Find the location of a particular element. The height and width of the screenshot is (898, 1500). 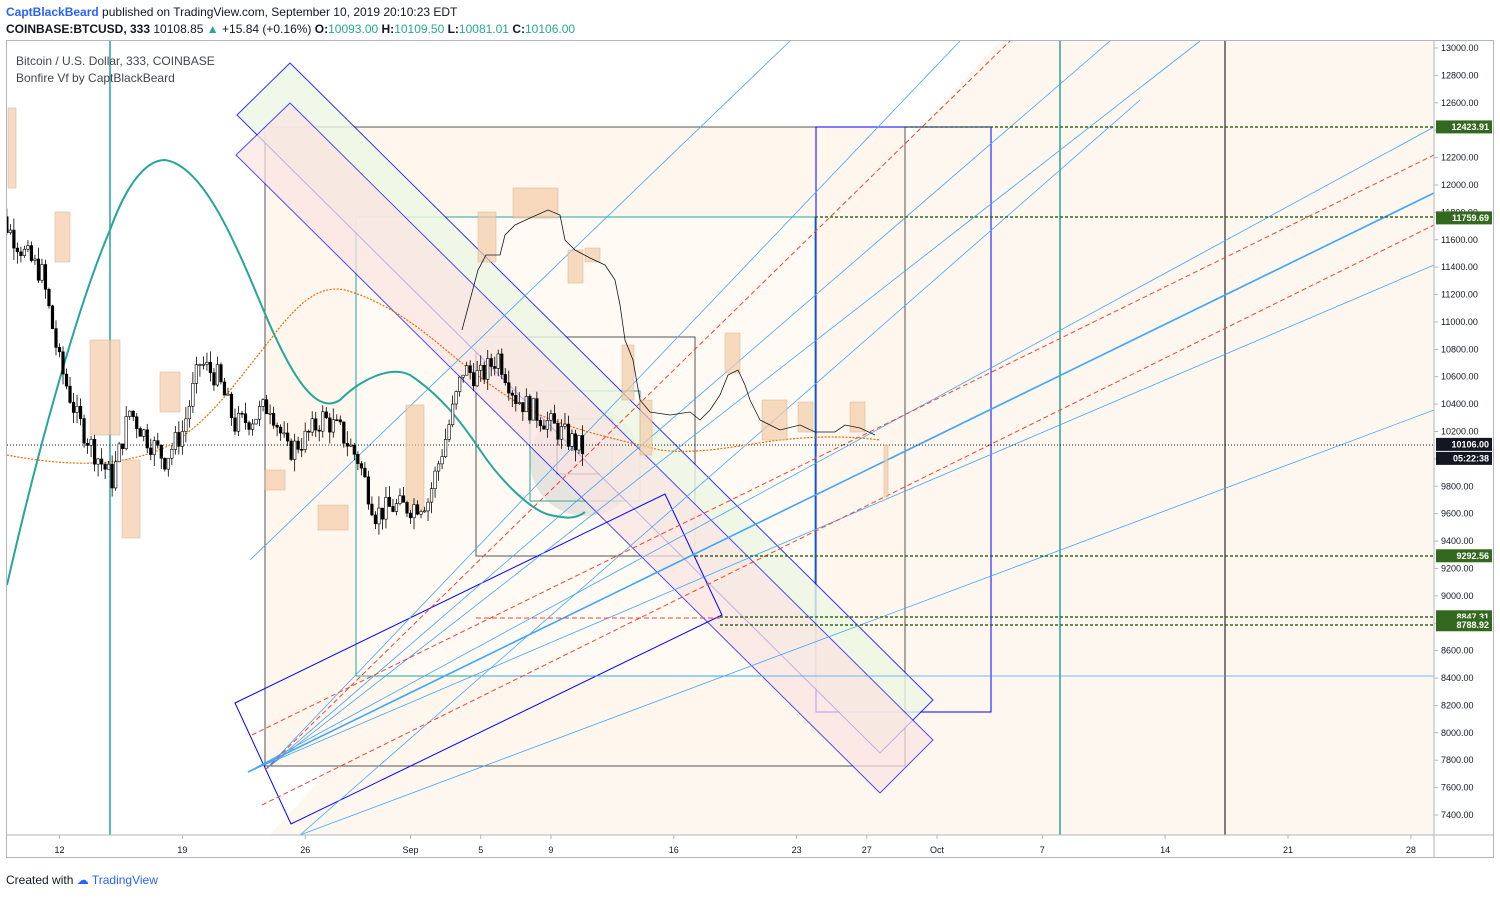

low-value: 10081.01 is located at coordinates (483, 29).